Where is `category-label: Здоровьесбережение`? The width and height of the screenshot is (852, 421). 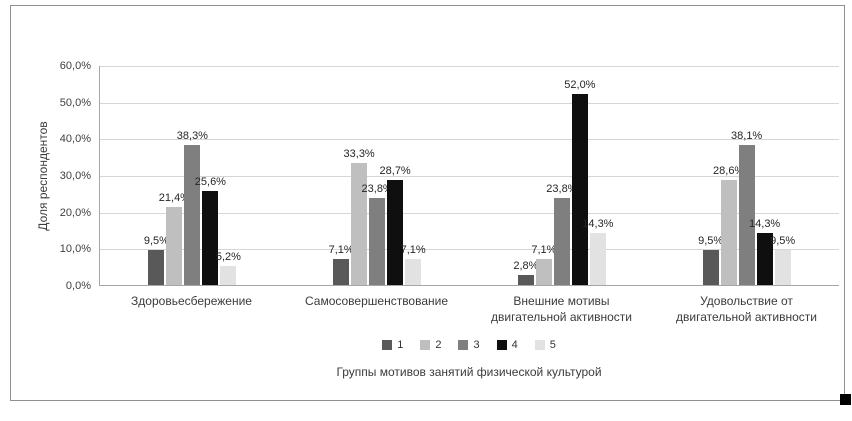 category-label: Здоровьесбережение is located at coordinates (191, 301).